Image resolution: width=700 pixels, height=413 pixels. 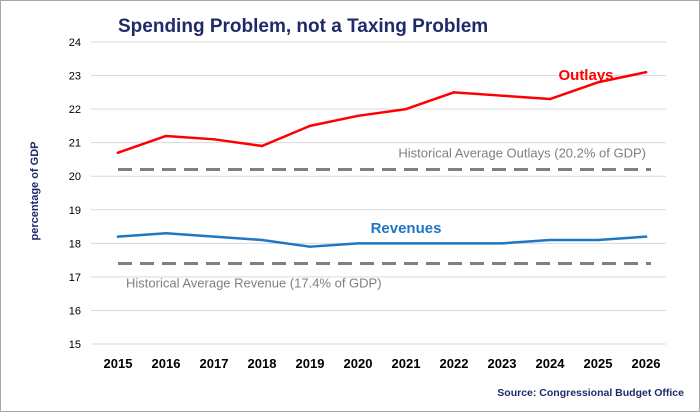 What do you see at coordinates (75, 311) in the screenshot?
I see `y-tick-label: 16` at bounding box center [75, 311].